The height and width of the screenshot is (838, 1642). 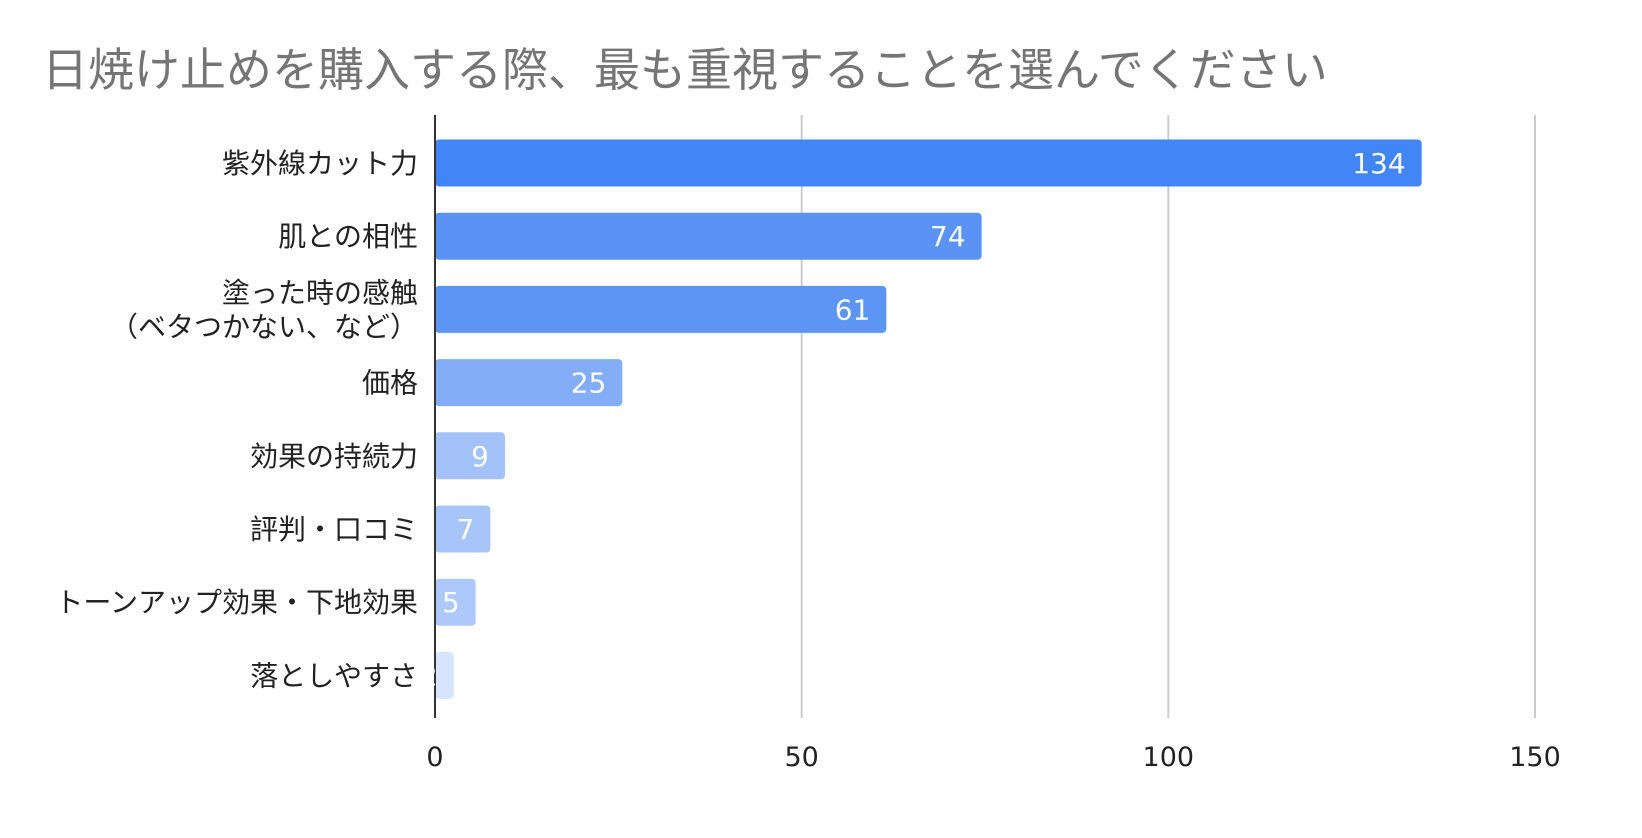 I want to click on x-tick-label: 50, so click(x=801, y=757).